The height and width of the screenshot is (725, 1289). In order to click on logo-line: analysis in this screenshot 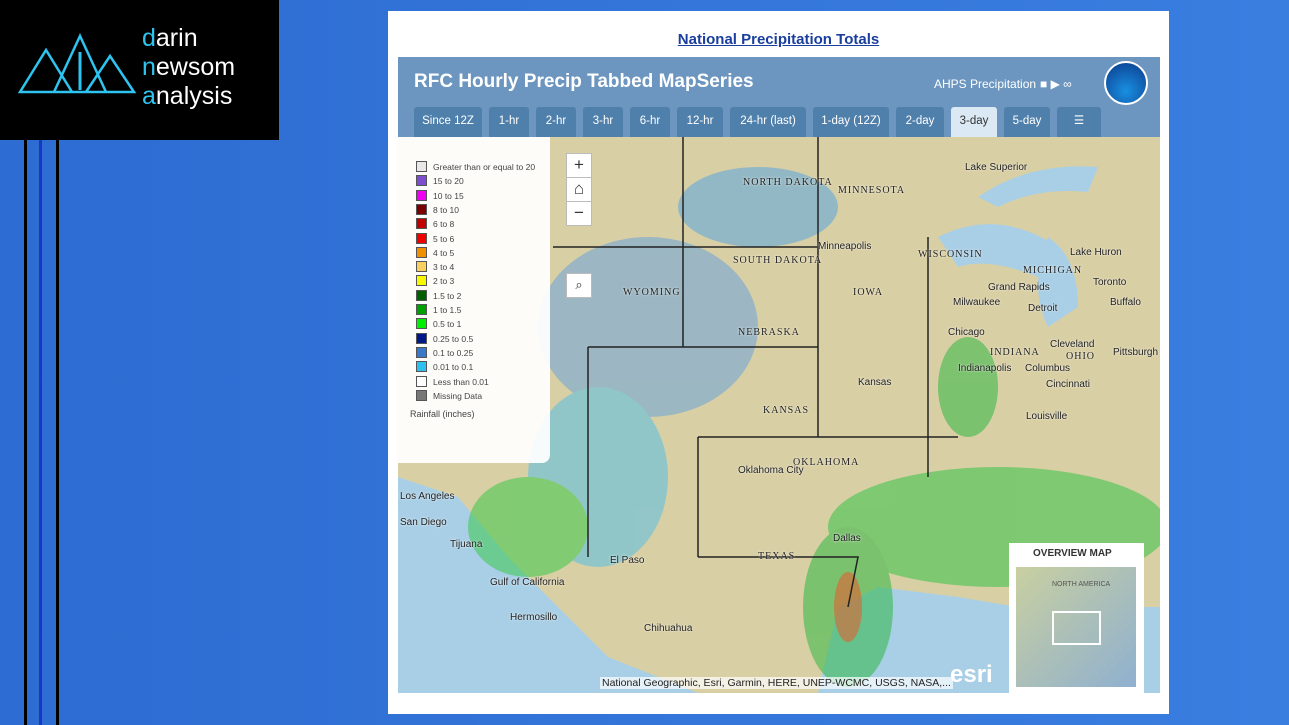, I will do `click(187, 96)`.